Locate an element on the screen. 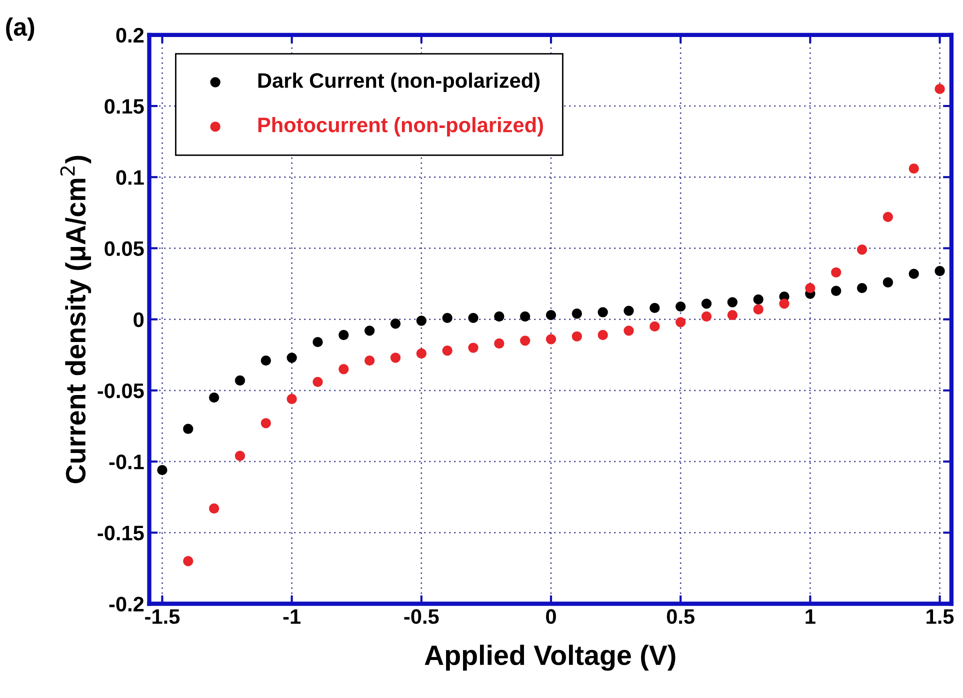 This screenshot has width=963, height=698. y-tick-label: 0.05 is located at coordinates (124, 248).